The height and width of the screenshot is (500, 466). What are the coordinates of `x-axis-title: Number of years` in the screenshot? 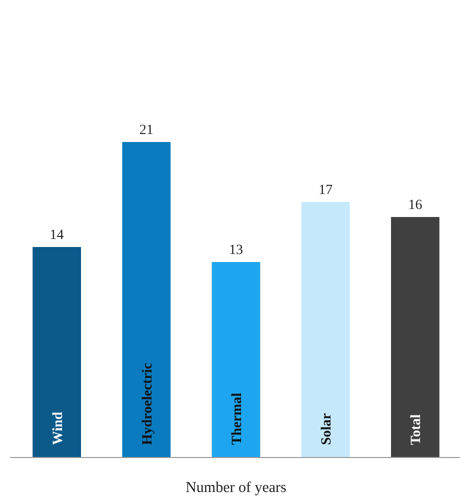 It's located at (236, 488).